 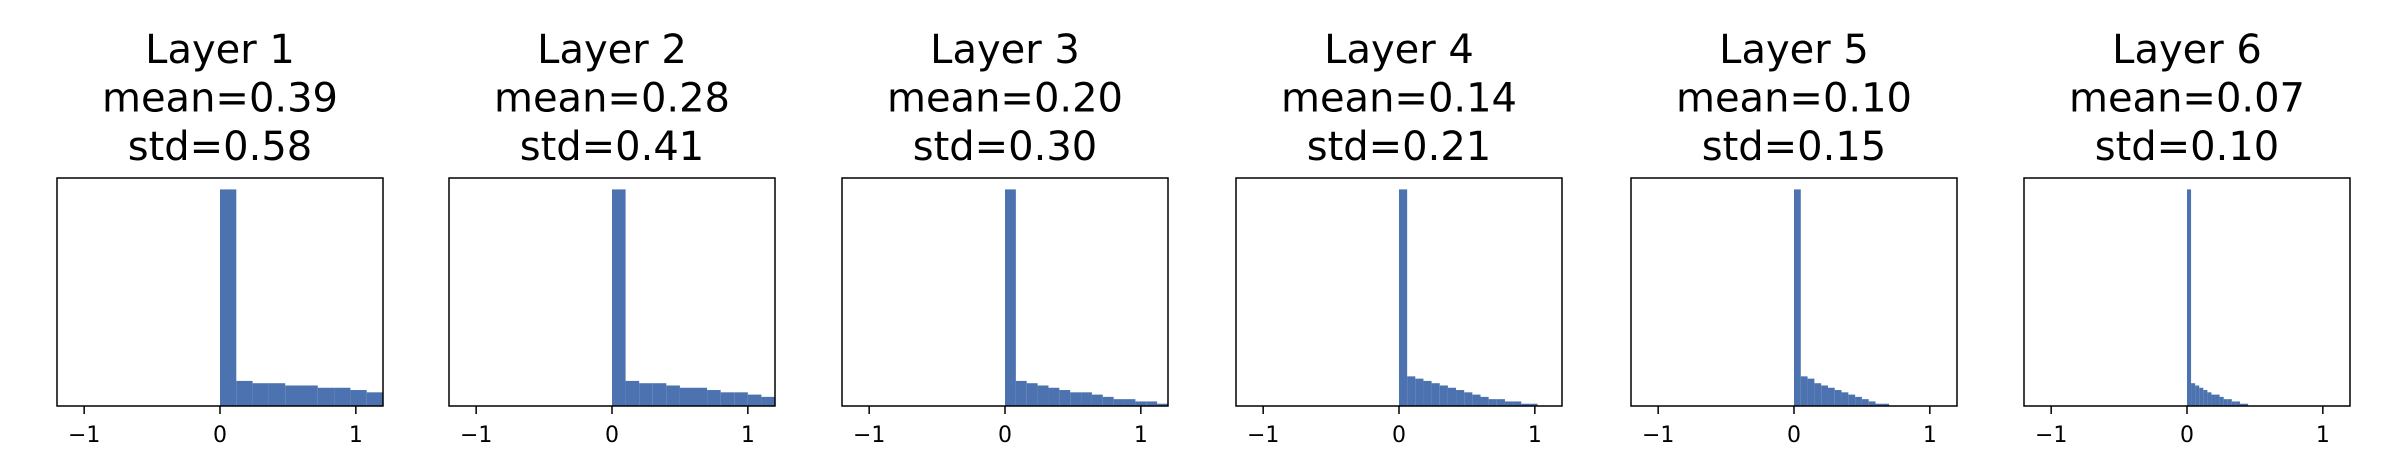 What do you see at coordinates (1005, 99) in the screenshot?
I see `subplot-title: mean=0.20` at bounding box center [1005, 99].